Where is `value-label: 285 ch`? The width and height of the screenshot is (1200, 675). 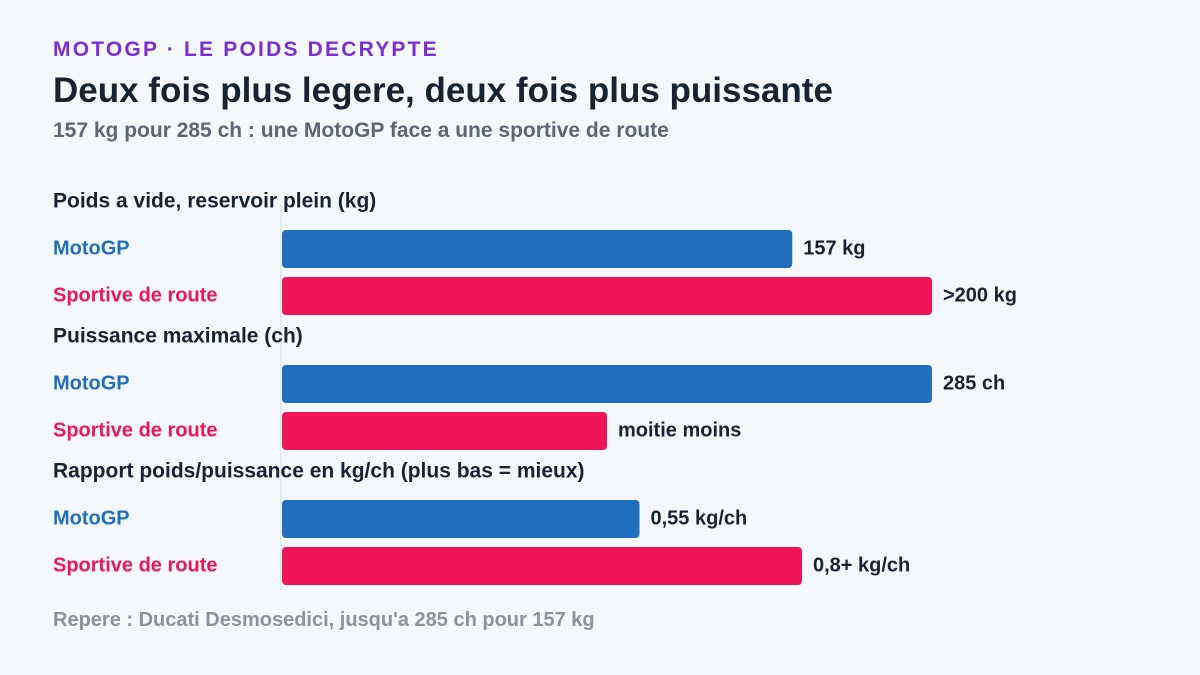 value-label: 285 ch is located at coordinates (974, 383).